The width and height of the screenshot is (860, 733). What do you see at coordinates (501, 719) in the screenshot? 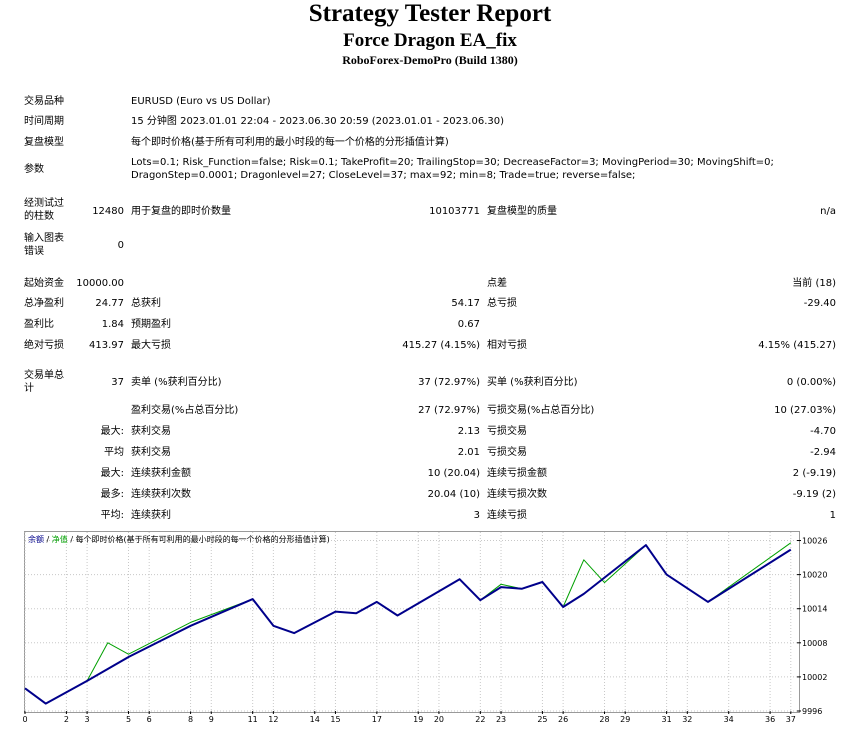
I see `x-tick-label: 23` at bounding box center [501, 719].